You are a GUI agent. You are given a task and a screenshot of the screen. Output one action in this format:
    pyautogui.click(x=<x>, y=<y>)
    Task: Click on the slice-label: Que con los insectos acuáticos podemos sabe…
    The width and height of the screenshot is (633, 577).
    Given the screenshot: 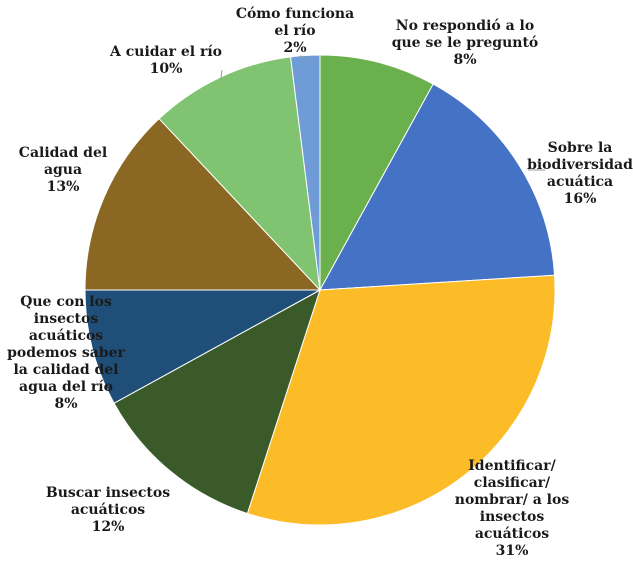 What is the action you would take?
    pyautogui.click(x=66, y=353)
    